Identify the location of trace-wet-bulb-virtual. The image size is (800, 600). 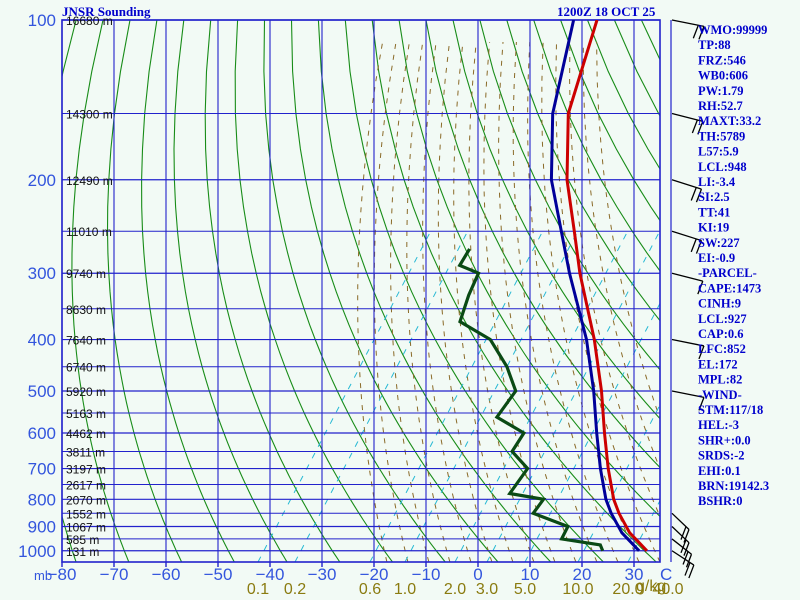
(595, 286).